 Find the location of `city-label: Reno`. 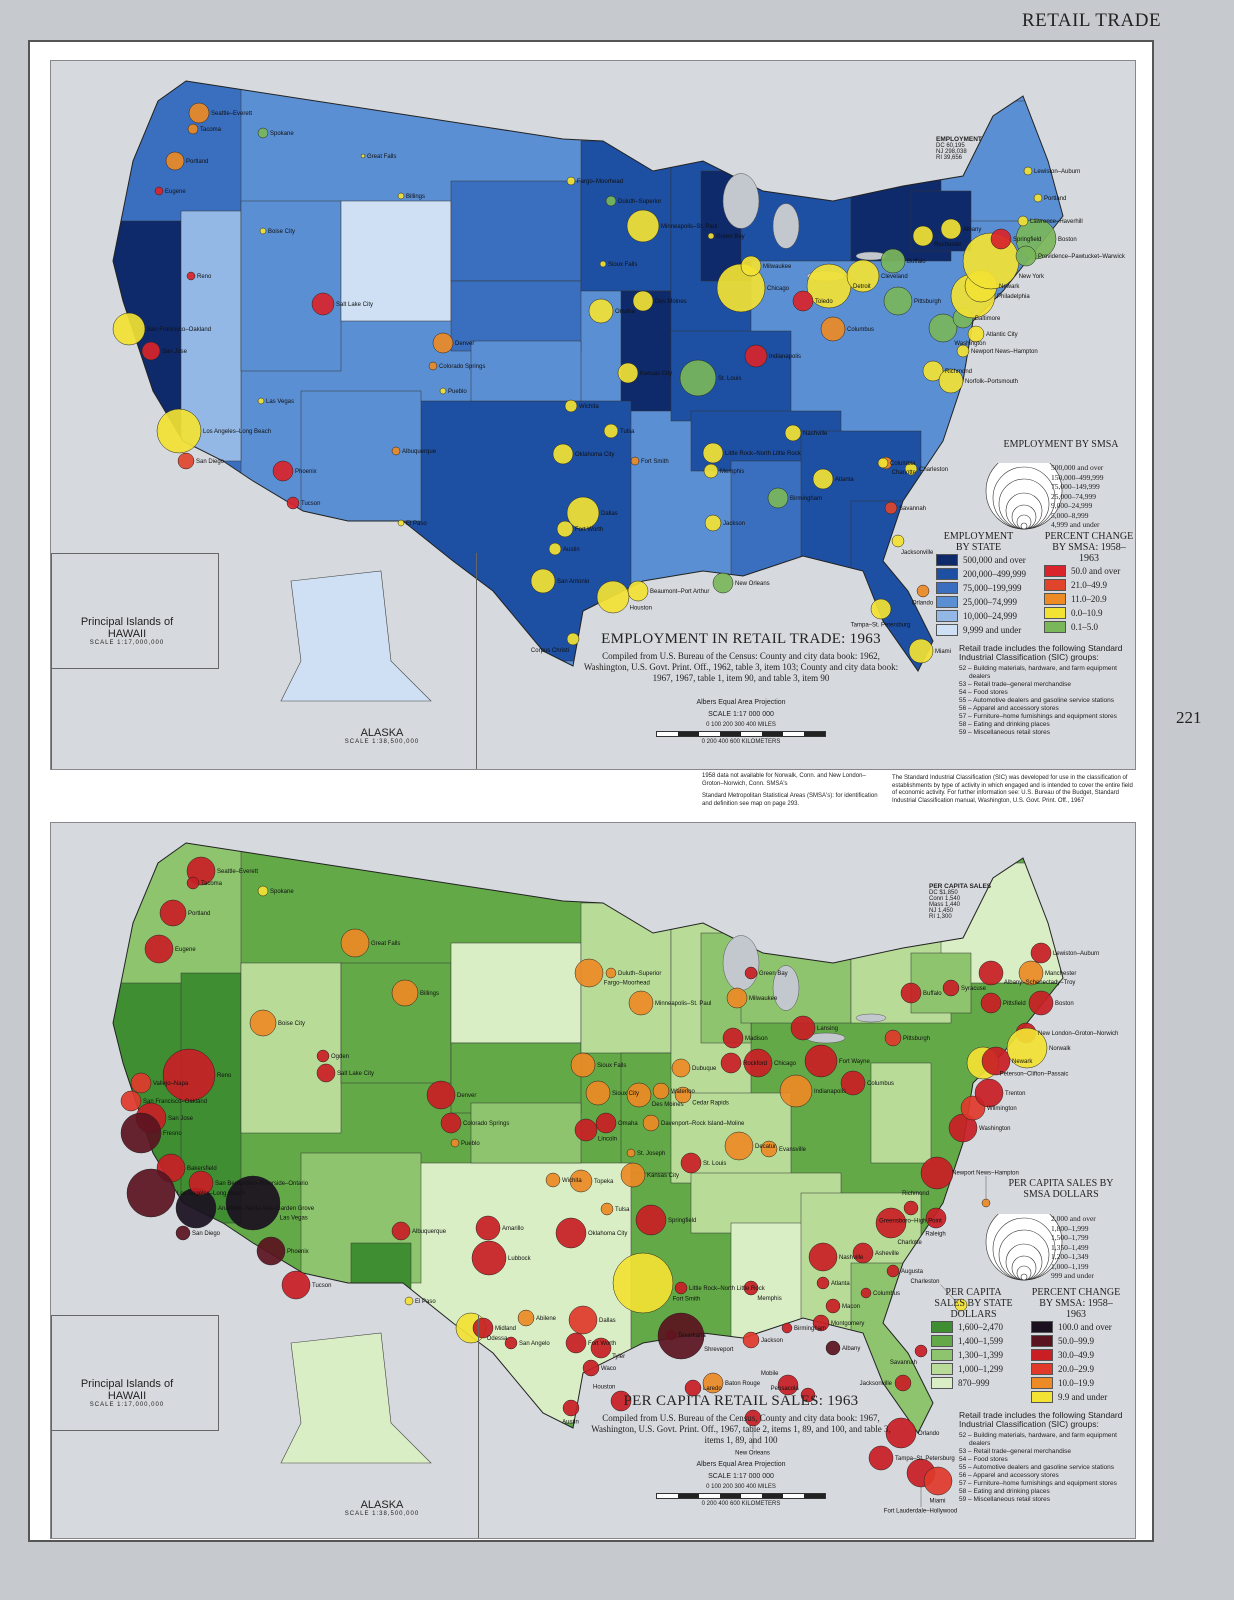

city-label: Reno is located at coordinates (224, 1076).